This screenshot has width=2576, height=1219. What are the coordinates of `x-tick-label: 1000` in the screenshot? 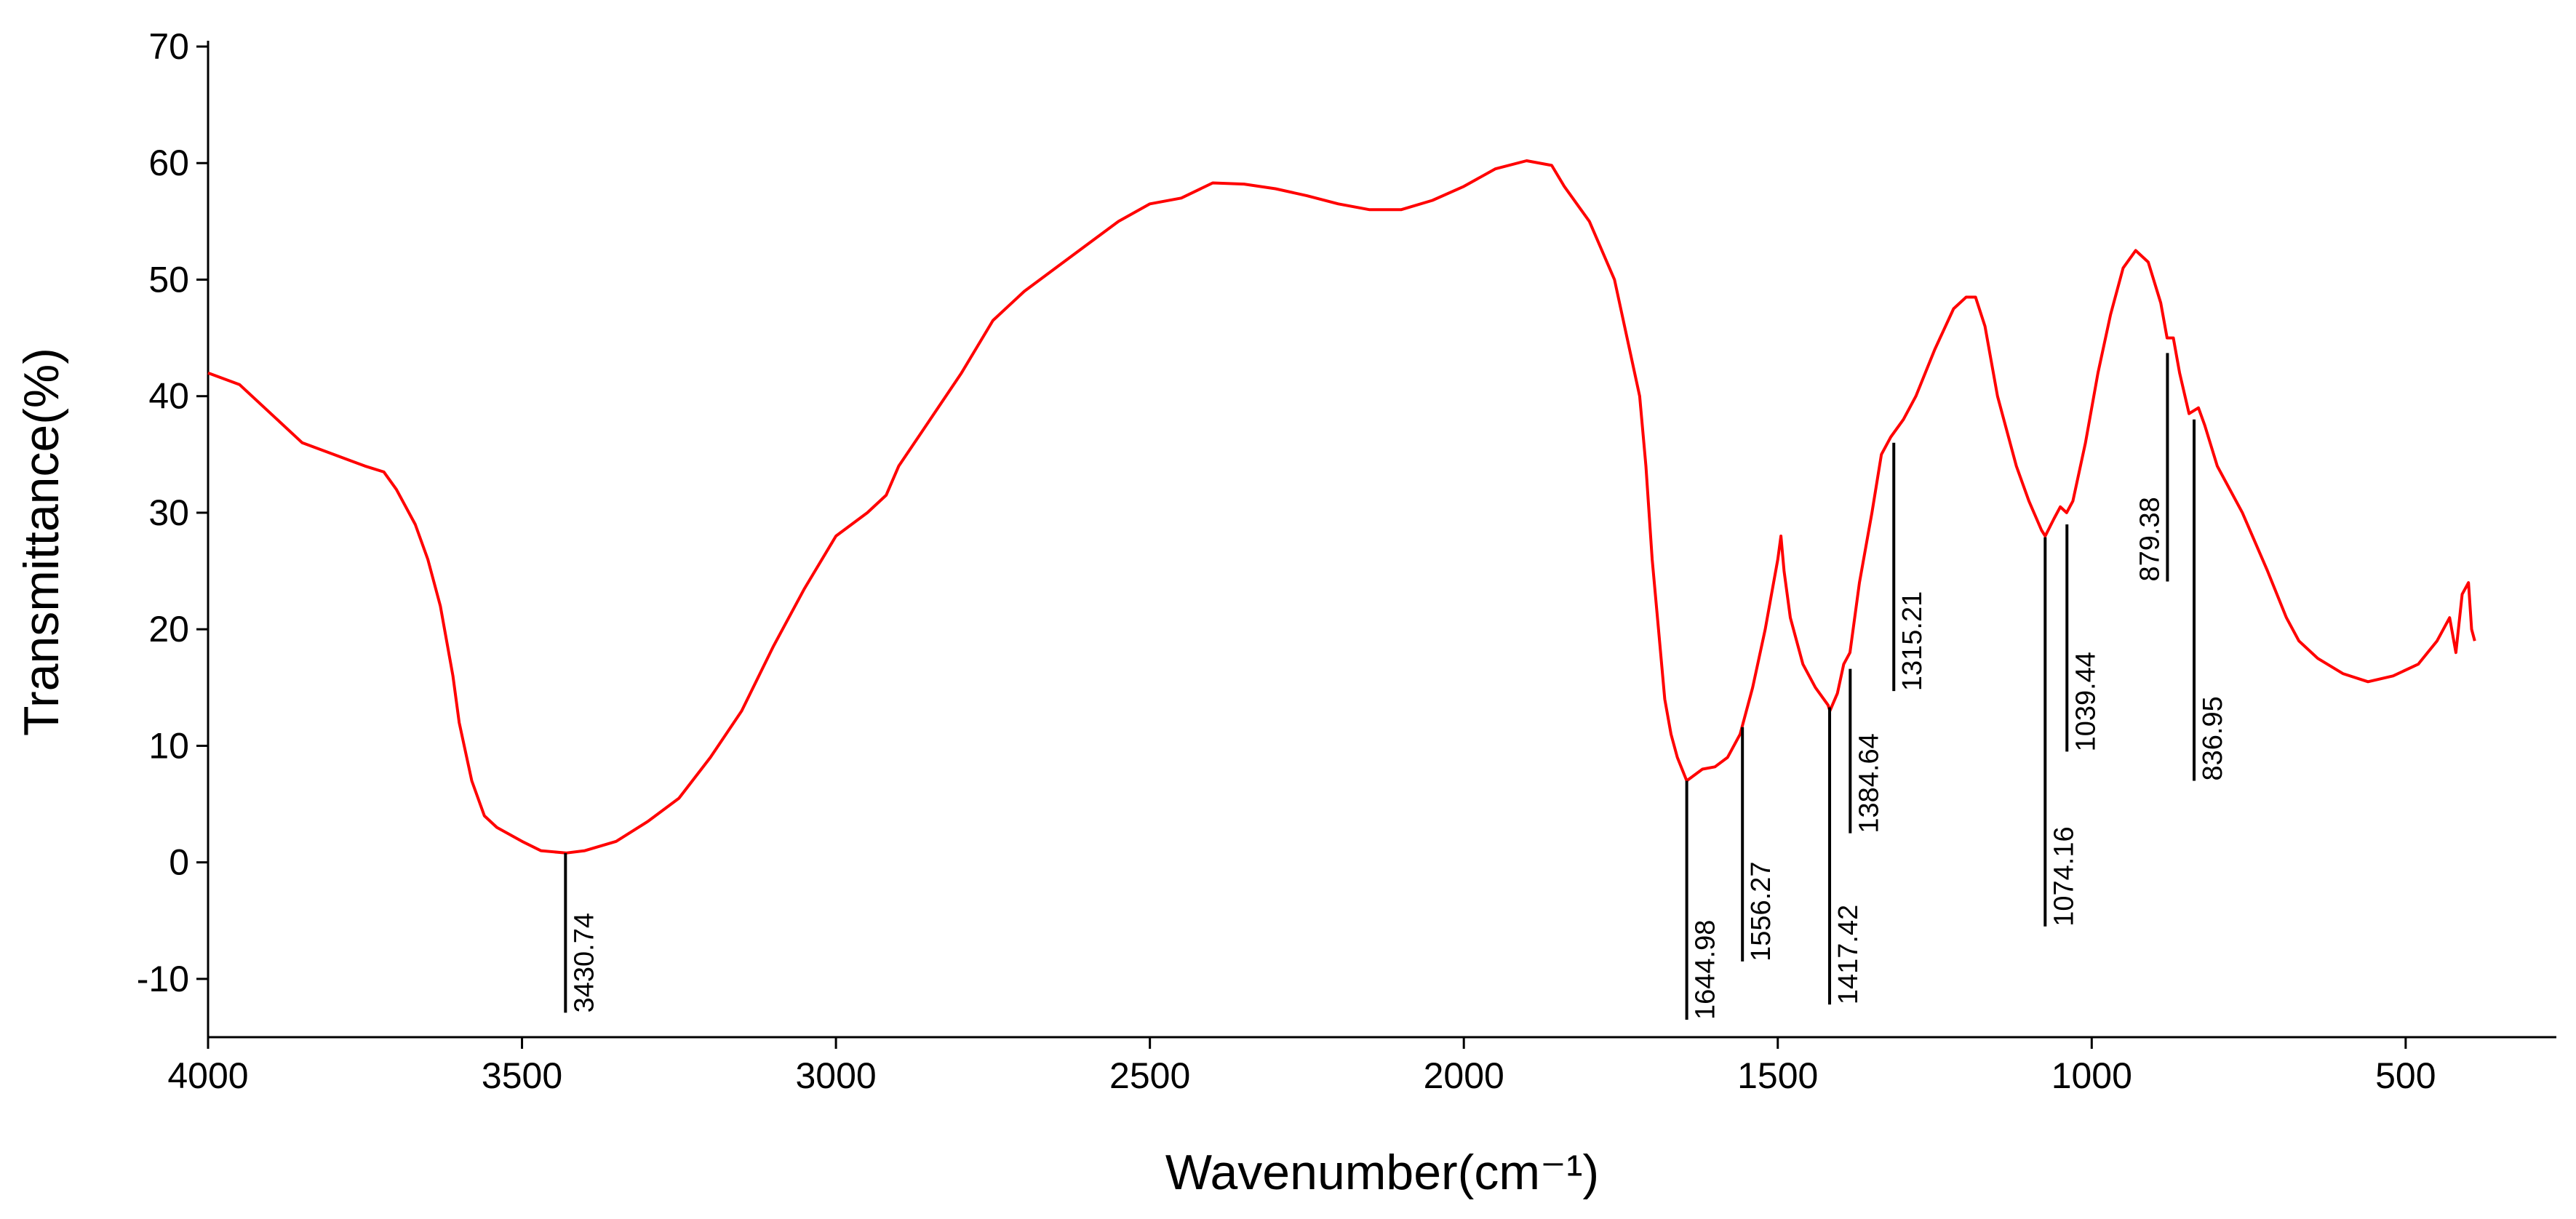 It's located at (2091, 1075).